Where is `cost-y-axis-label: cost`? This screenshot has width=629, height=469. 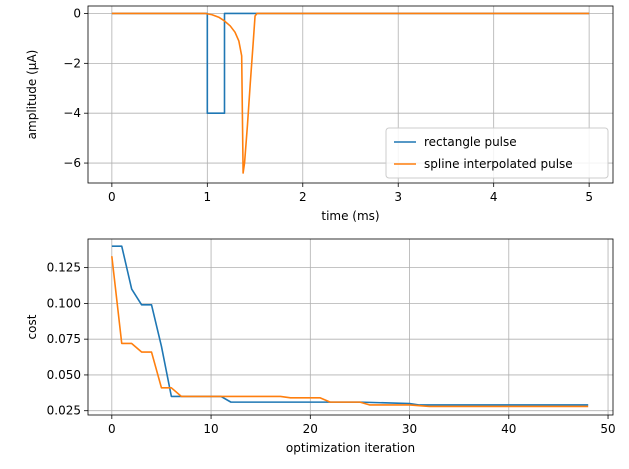
cost-y-axis-label: cost is located at coordinates (32, 326).